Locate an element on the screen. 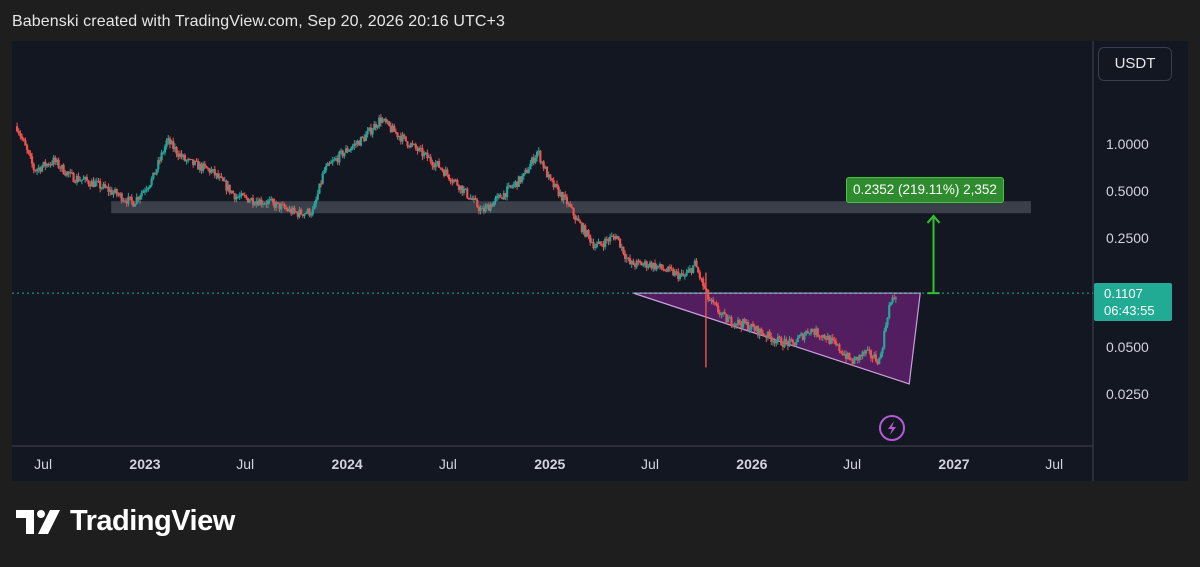 This screenshot has width=1200, height=567. measure-arrow is located at coordinates (933, 254).